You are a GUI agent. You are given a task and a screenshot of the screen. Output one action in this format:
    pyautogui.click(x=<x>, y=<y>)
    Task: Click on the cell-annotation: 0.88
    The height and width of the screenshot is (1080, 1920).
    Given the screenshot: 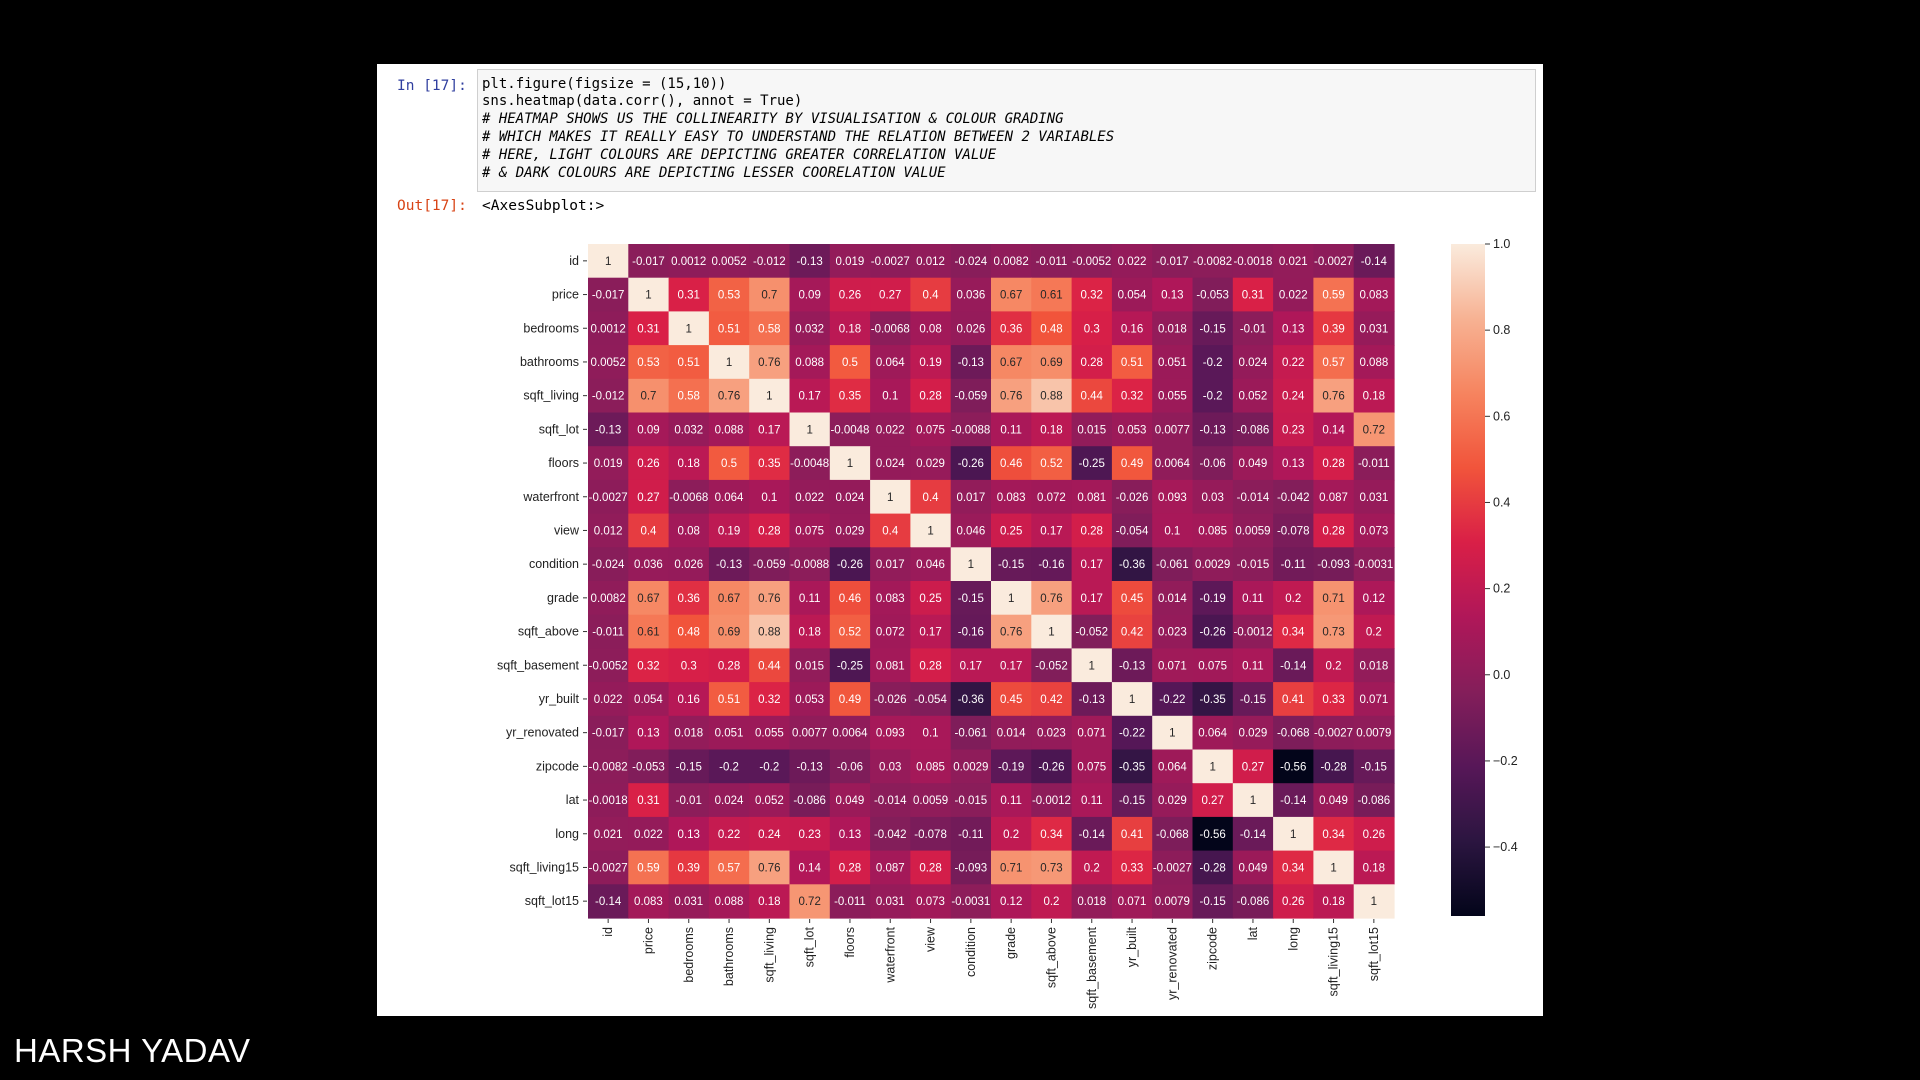 What is the action you would take?
    pyautogui.click(x=1051, y=397)
    